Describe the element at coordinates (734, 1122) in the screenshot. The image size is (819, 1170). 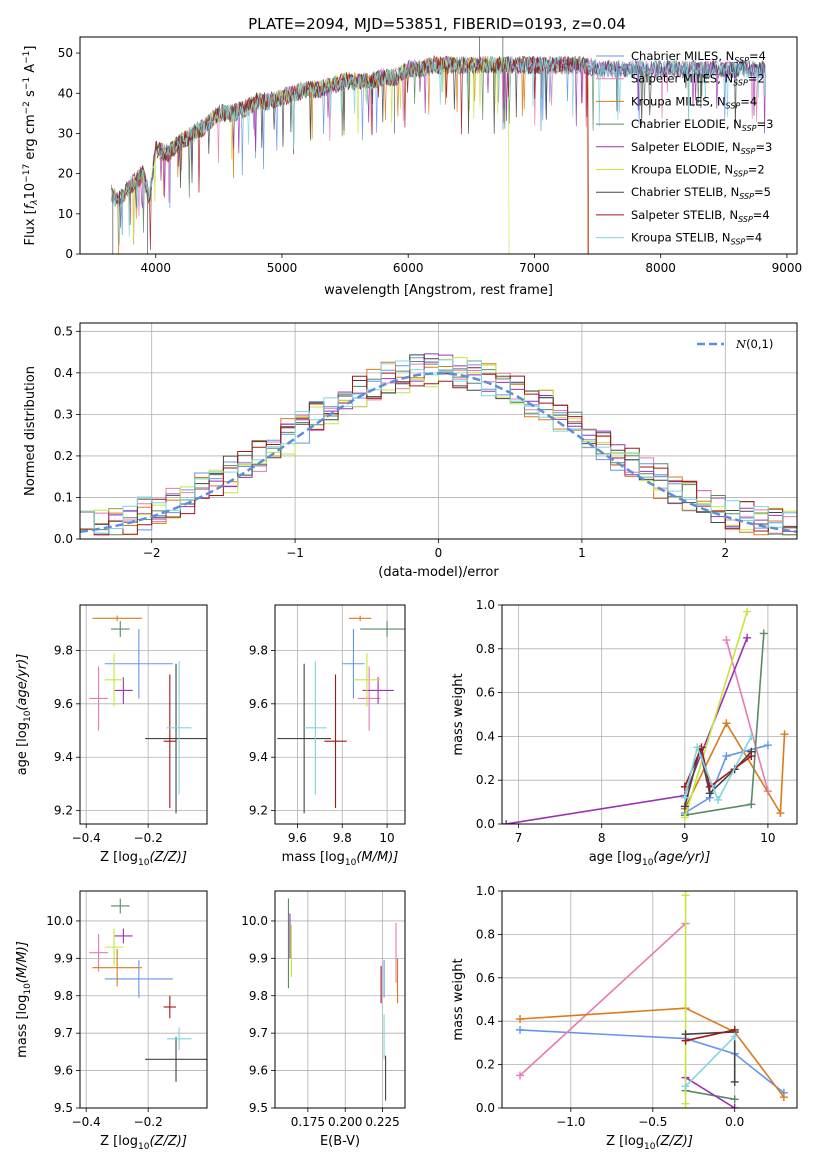
I see `x-tick-label: 0.0` at that location.